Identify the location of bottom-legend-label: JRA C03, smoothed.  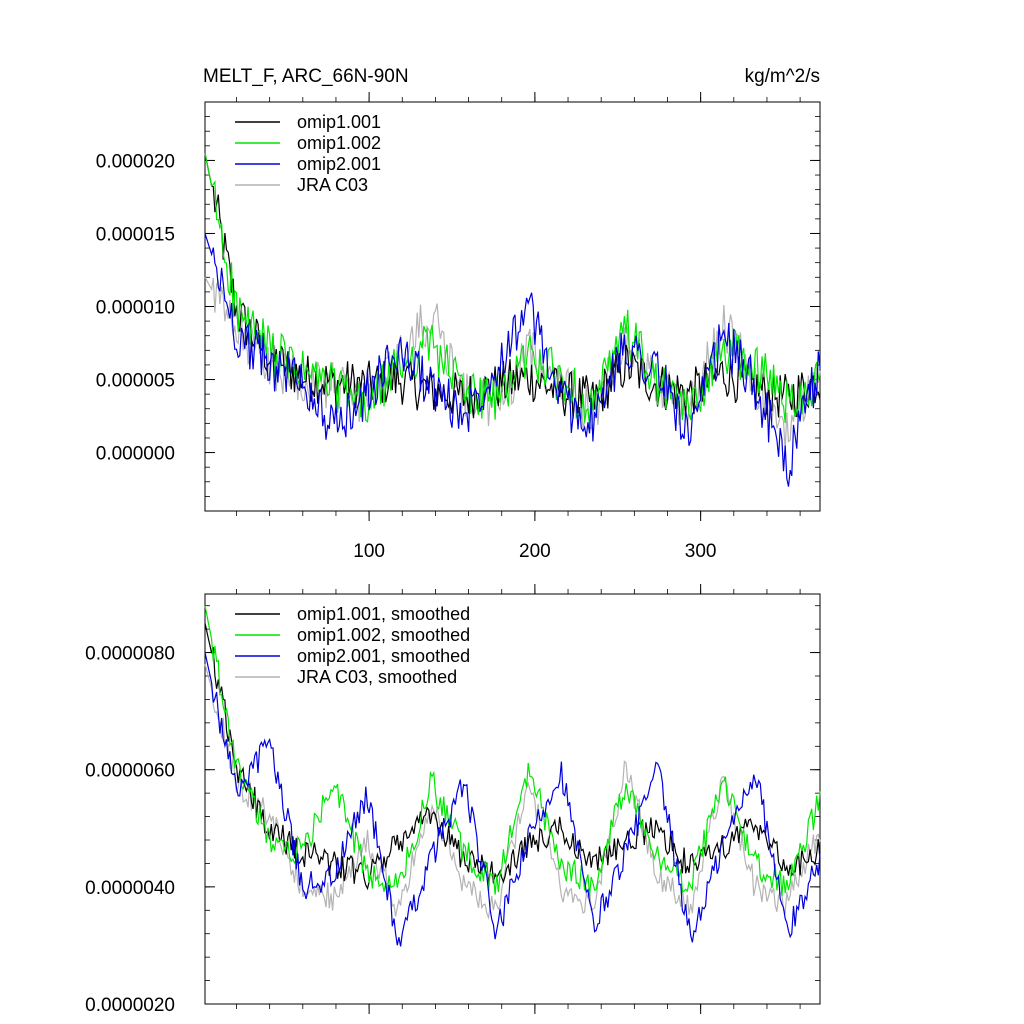
(377, 677).